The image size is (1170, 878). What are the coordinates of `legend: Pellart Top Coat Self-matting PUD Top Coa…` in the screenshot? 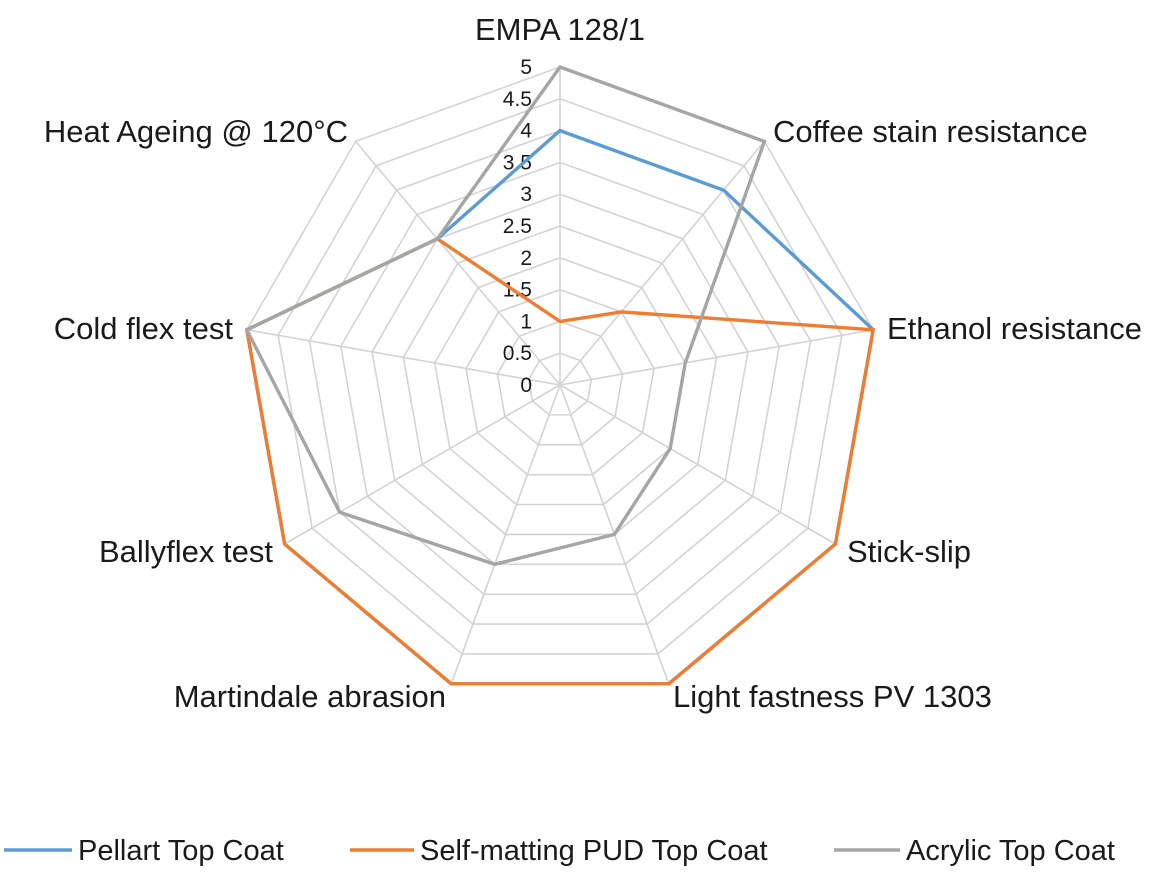 It's located at (559, 851).